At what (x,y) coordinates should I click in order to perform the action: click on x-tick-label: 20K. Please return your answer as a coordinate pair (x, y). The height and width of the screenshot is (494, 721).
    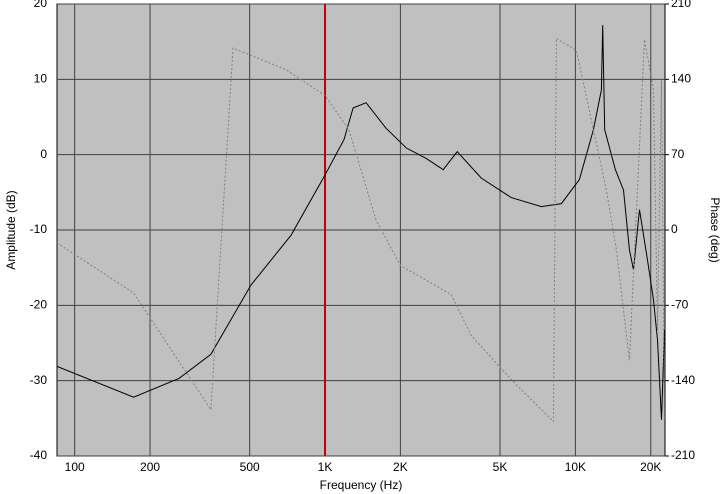
    Looking at the image, I should click on (650, 467).